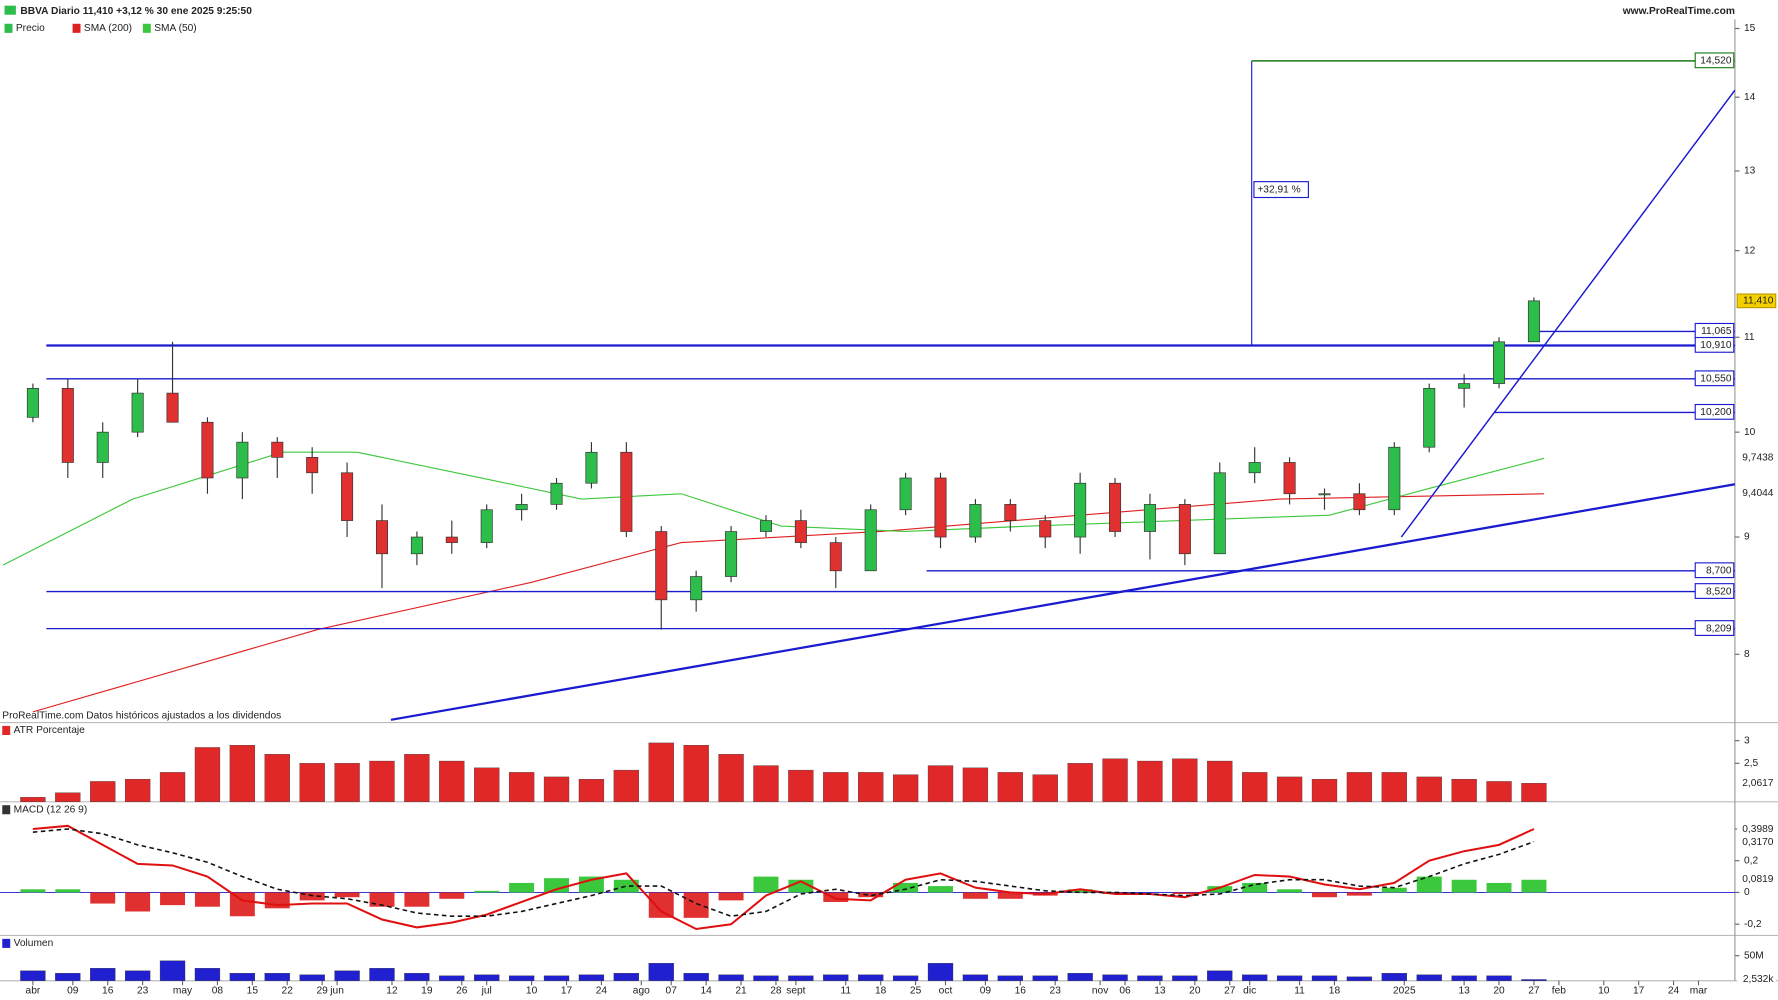 This screenshot has height=1000, width=1778. Describe the element at coordinates (1751, 860) in the screenshot. I see `y-tick-label: 0,2` at that location.